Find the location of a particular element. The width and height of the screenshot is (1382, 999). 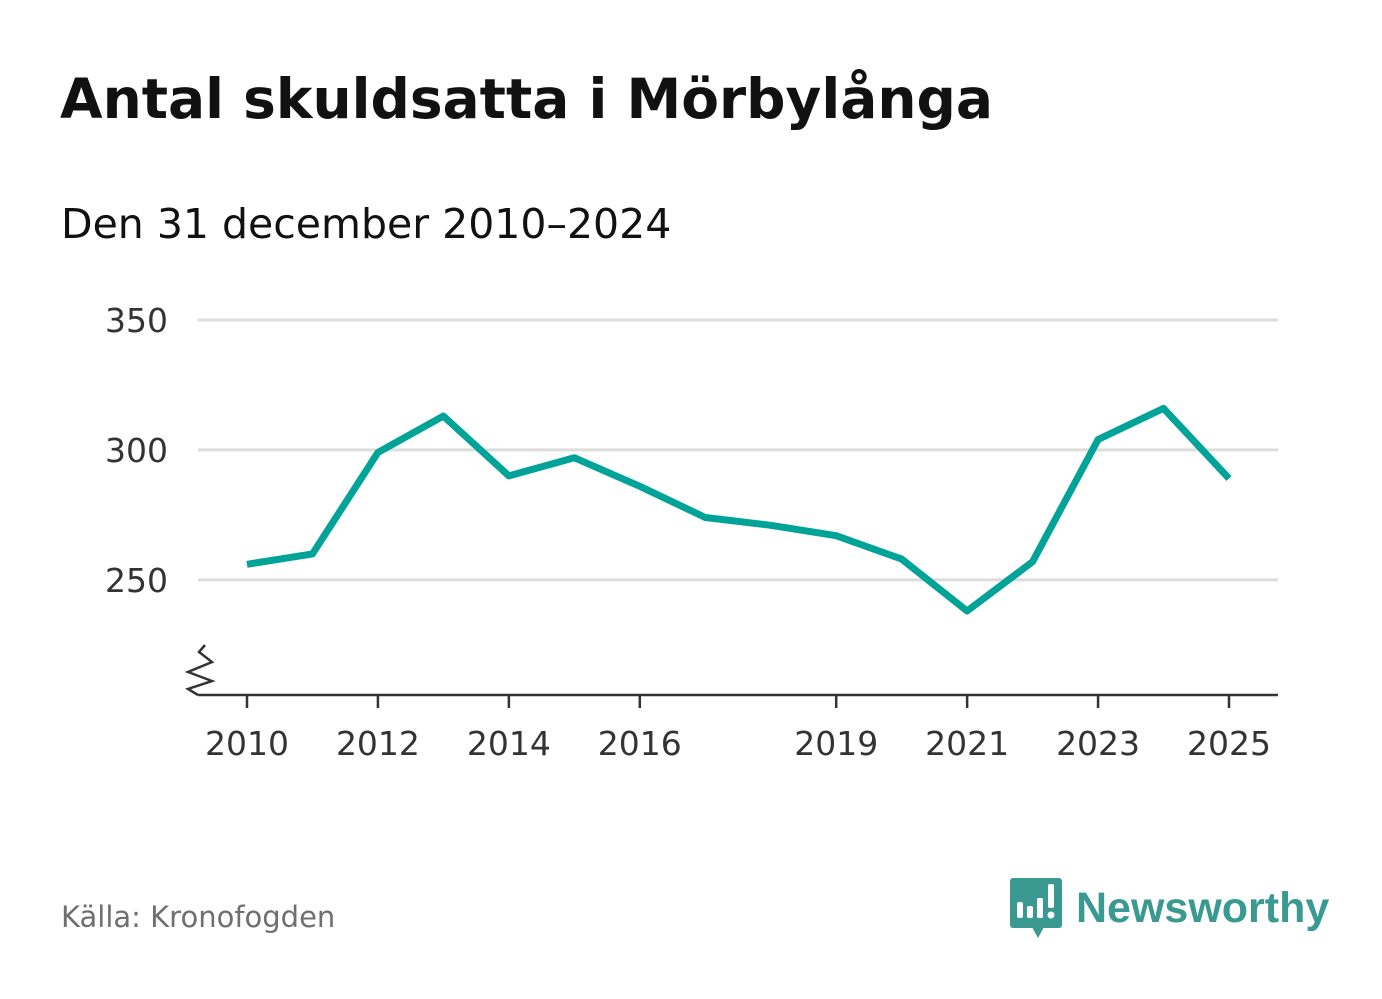

brand-name: Newsworthy is located at coordinates (1203, 907).